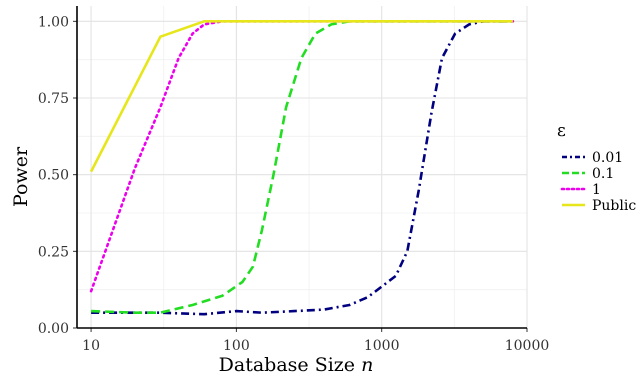  I want to click on y-tick-label: 1.00, so click(53, 22).